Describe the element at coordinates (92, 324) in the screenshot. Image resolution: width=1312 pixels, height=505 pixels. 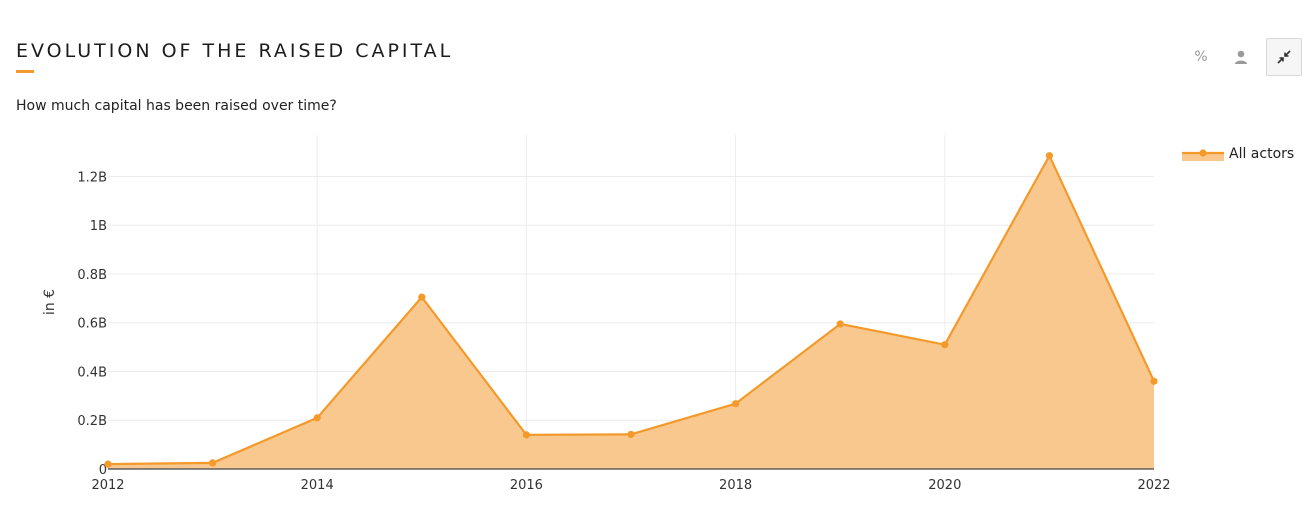
I see `y-tick-label: 0.6B` at that location.